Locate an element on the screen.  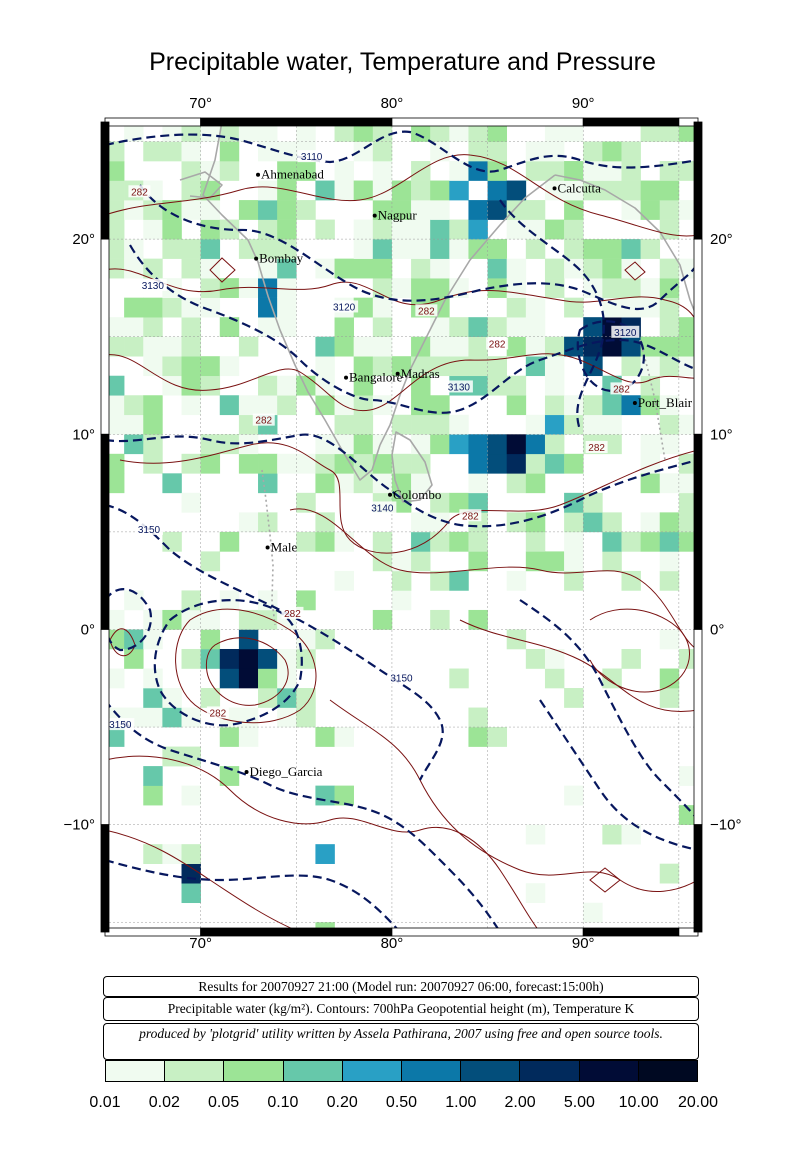
legend-colorbar is located at coordinates (401, 1071).